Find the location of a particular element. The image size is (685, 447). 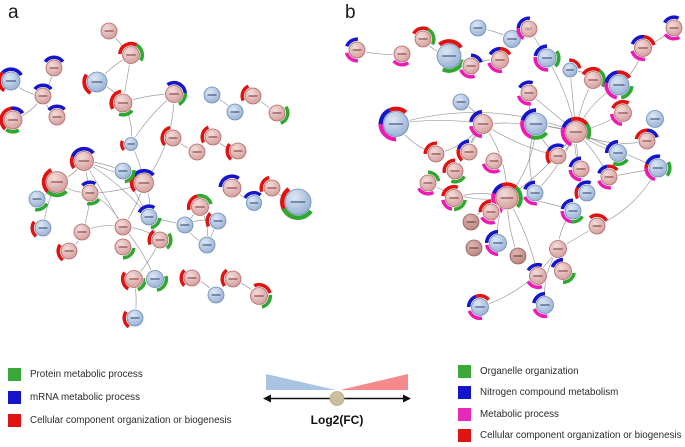

log2fc-gradient is located at coordinates (337, 390).